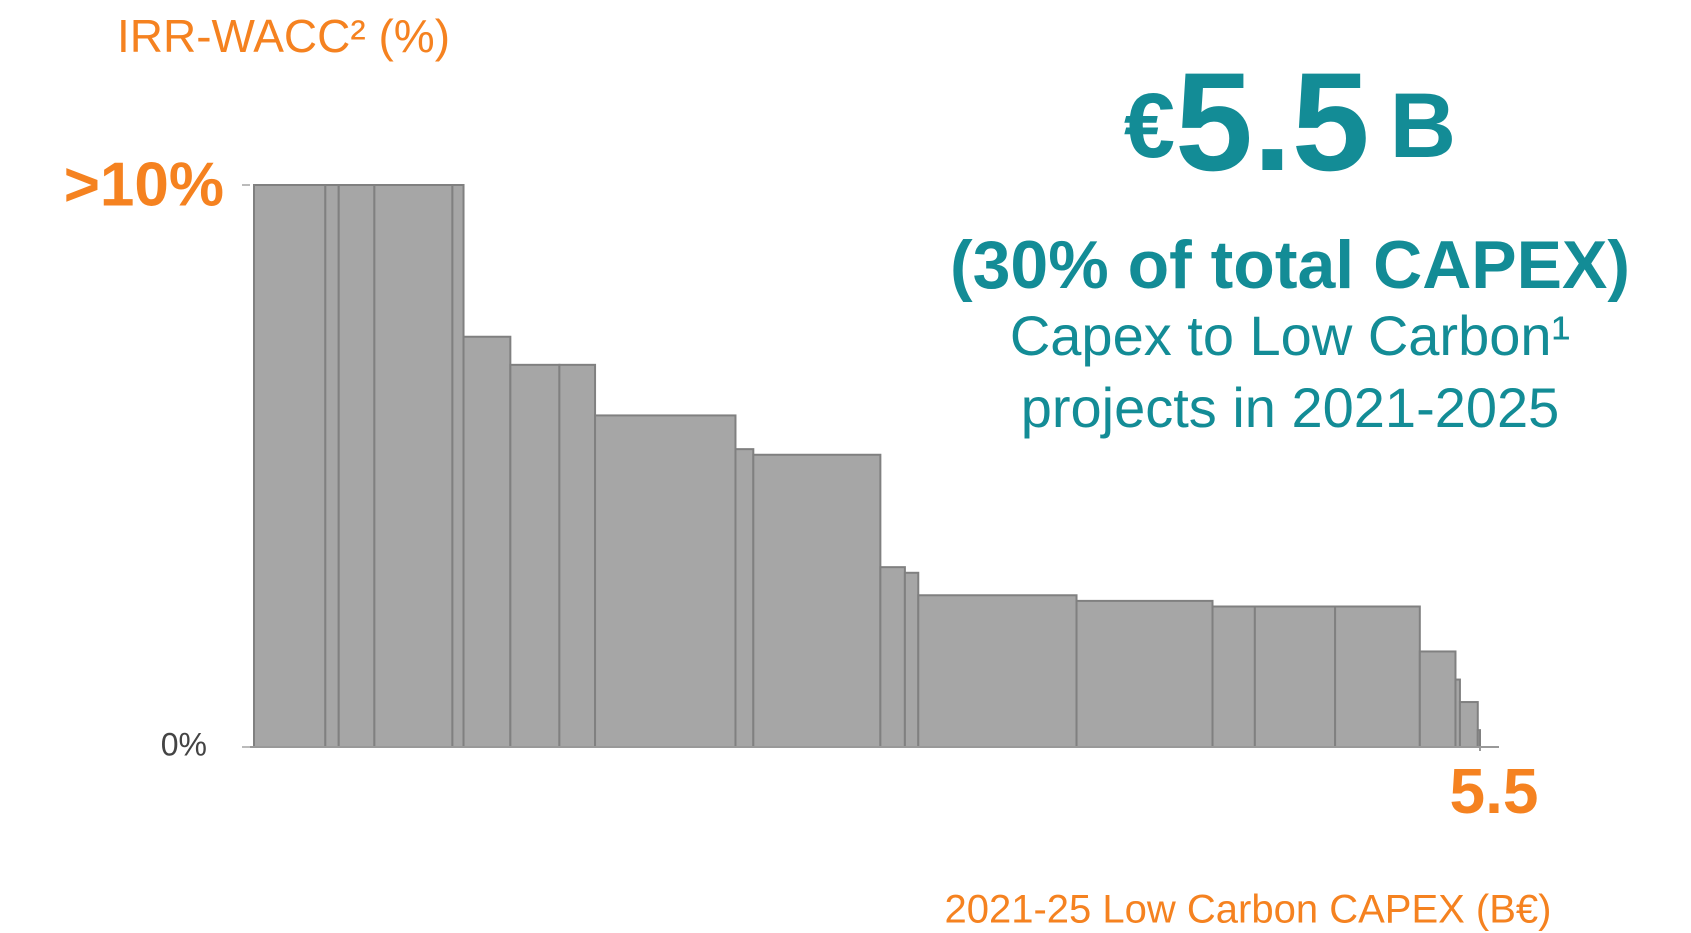  Describe the element at coordinates (1290, 335) in the screenshot. I see `caption-line: Capex to Low Carbon¹` at that location.